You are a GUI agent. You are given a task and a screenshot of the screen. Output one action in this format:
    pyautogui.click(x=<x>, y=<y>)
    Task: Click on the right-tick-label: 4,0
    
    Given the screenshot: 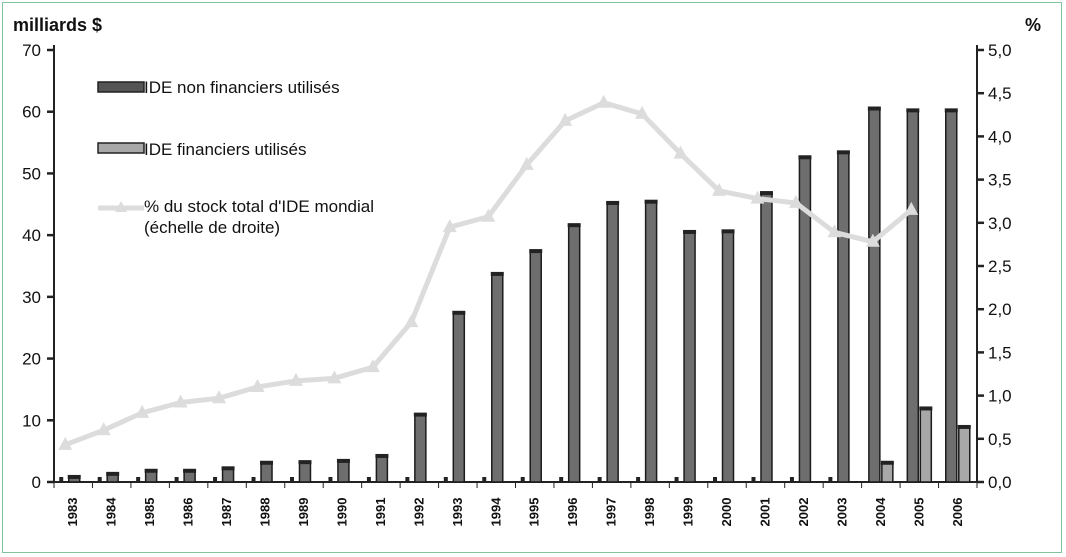 What is the action you would take?
    pyautogui.click(x=1000, y=136)
    